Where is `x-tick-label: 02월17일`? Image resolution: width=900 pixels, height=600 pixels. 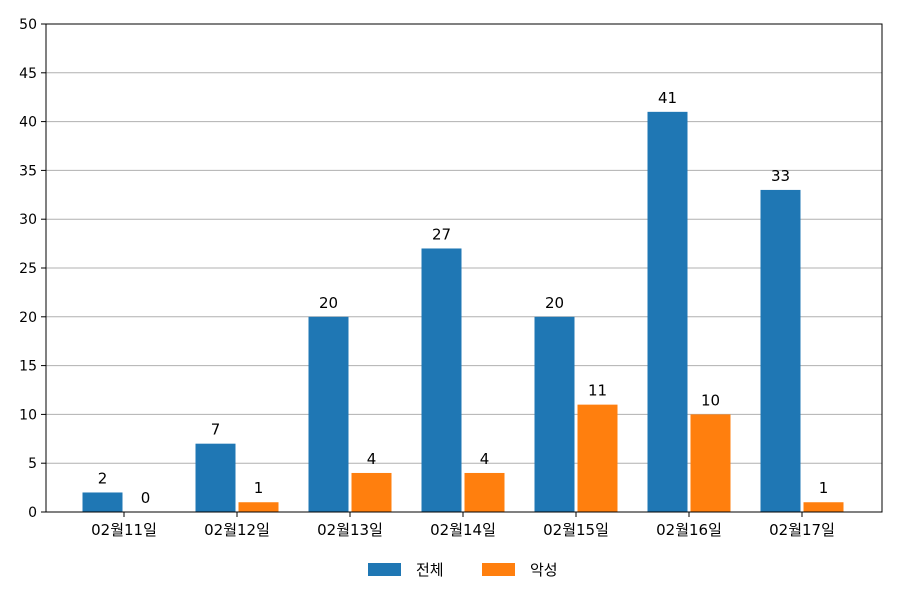 x-tick-label: 02월17일 is located at coordinates (802, 530).